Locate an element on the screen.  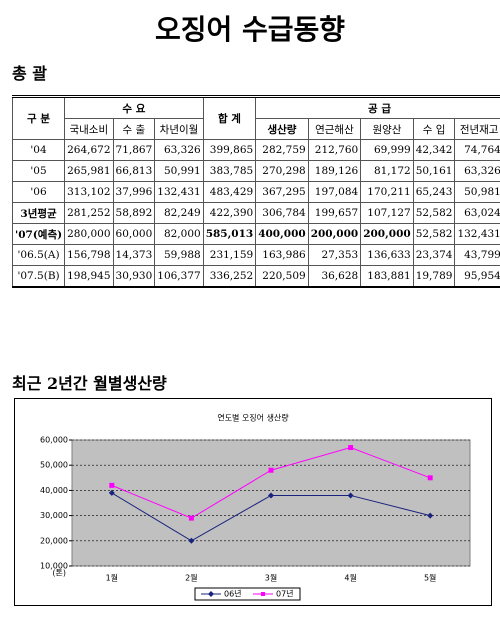
legend-label: 06년 is located at coordinates (233, 594).